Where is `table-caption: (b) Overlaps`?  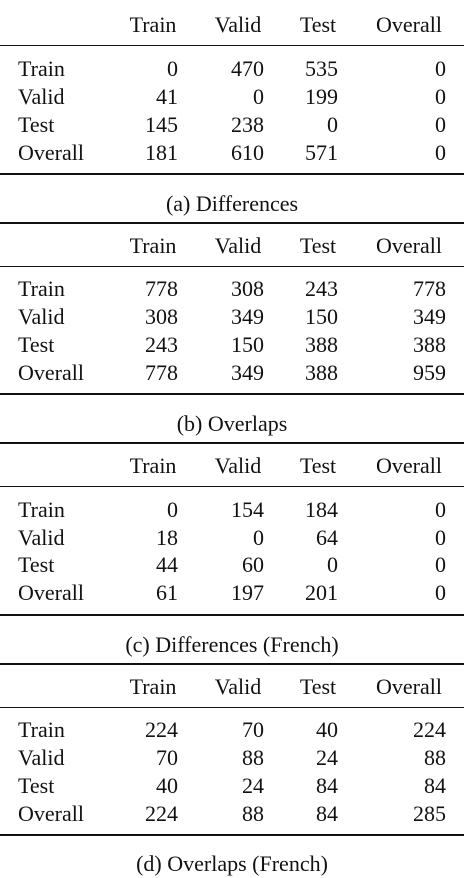 table-caption: (b) Overlaps is located at coordinates (232, 423).